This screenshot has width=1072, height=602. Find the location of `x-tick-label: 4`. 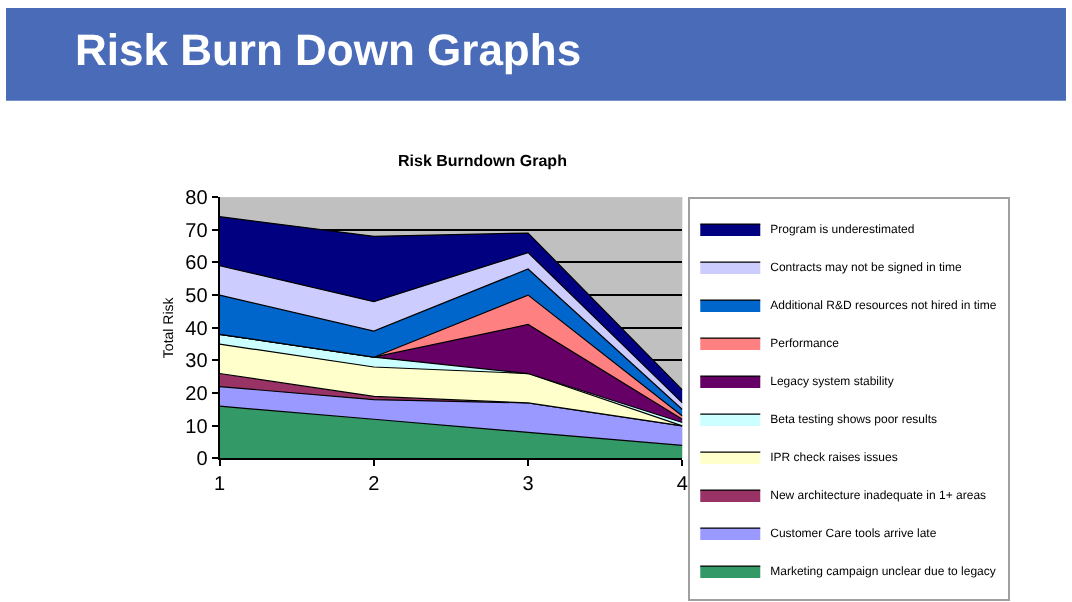

x-tick-label: 4 is located at coordinates (682, 485).